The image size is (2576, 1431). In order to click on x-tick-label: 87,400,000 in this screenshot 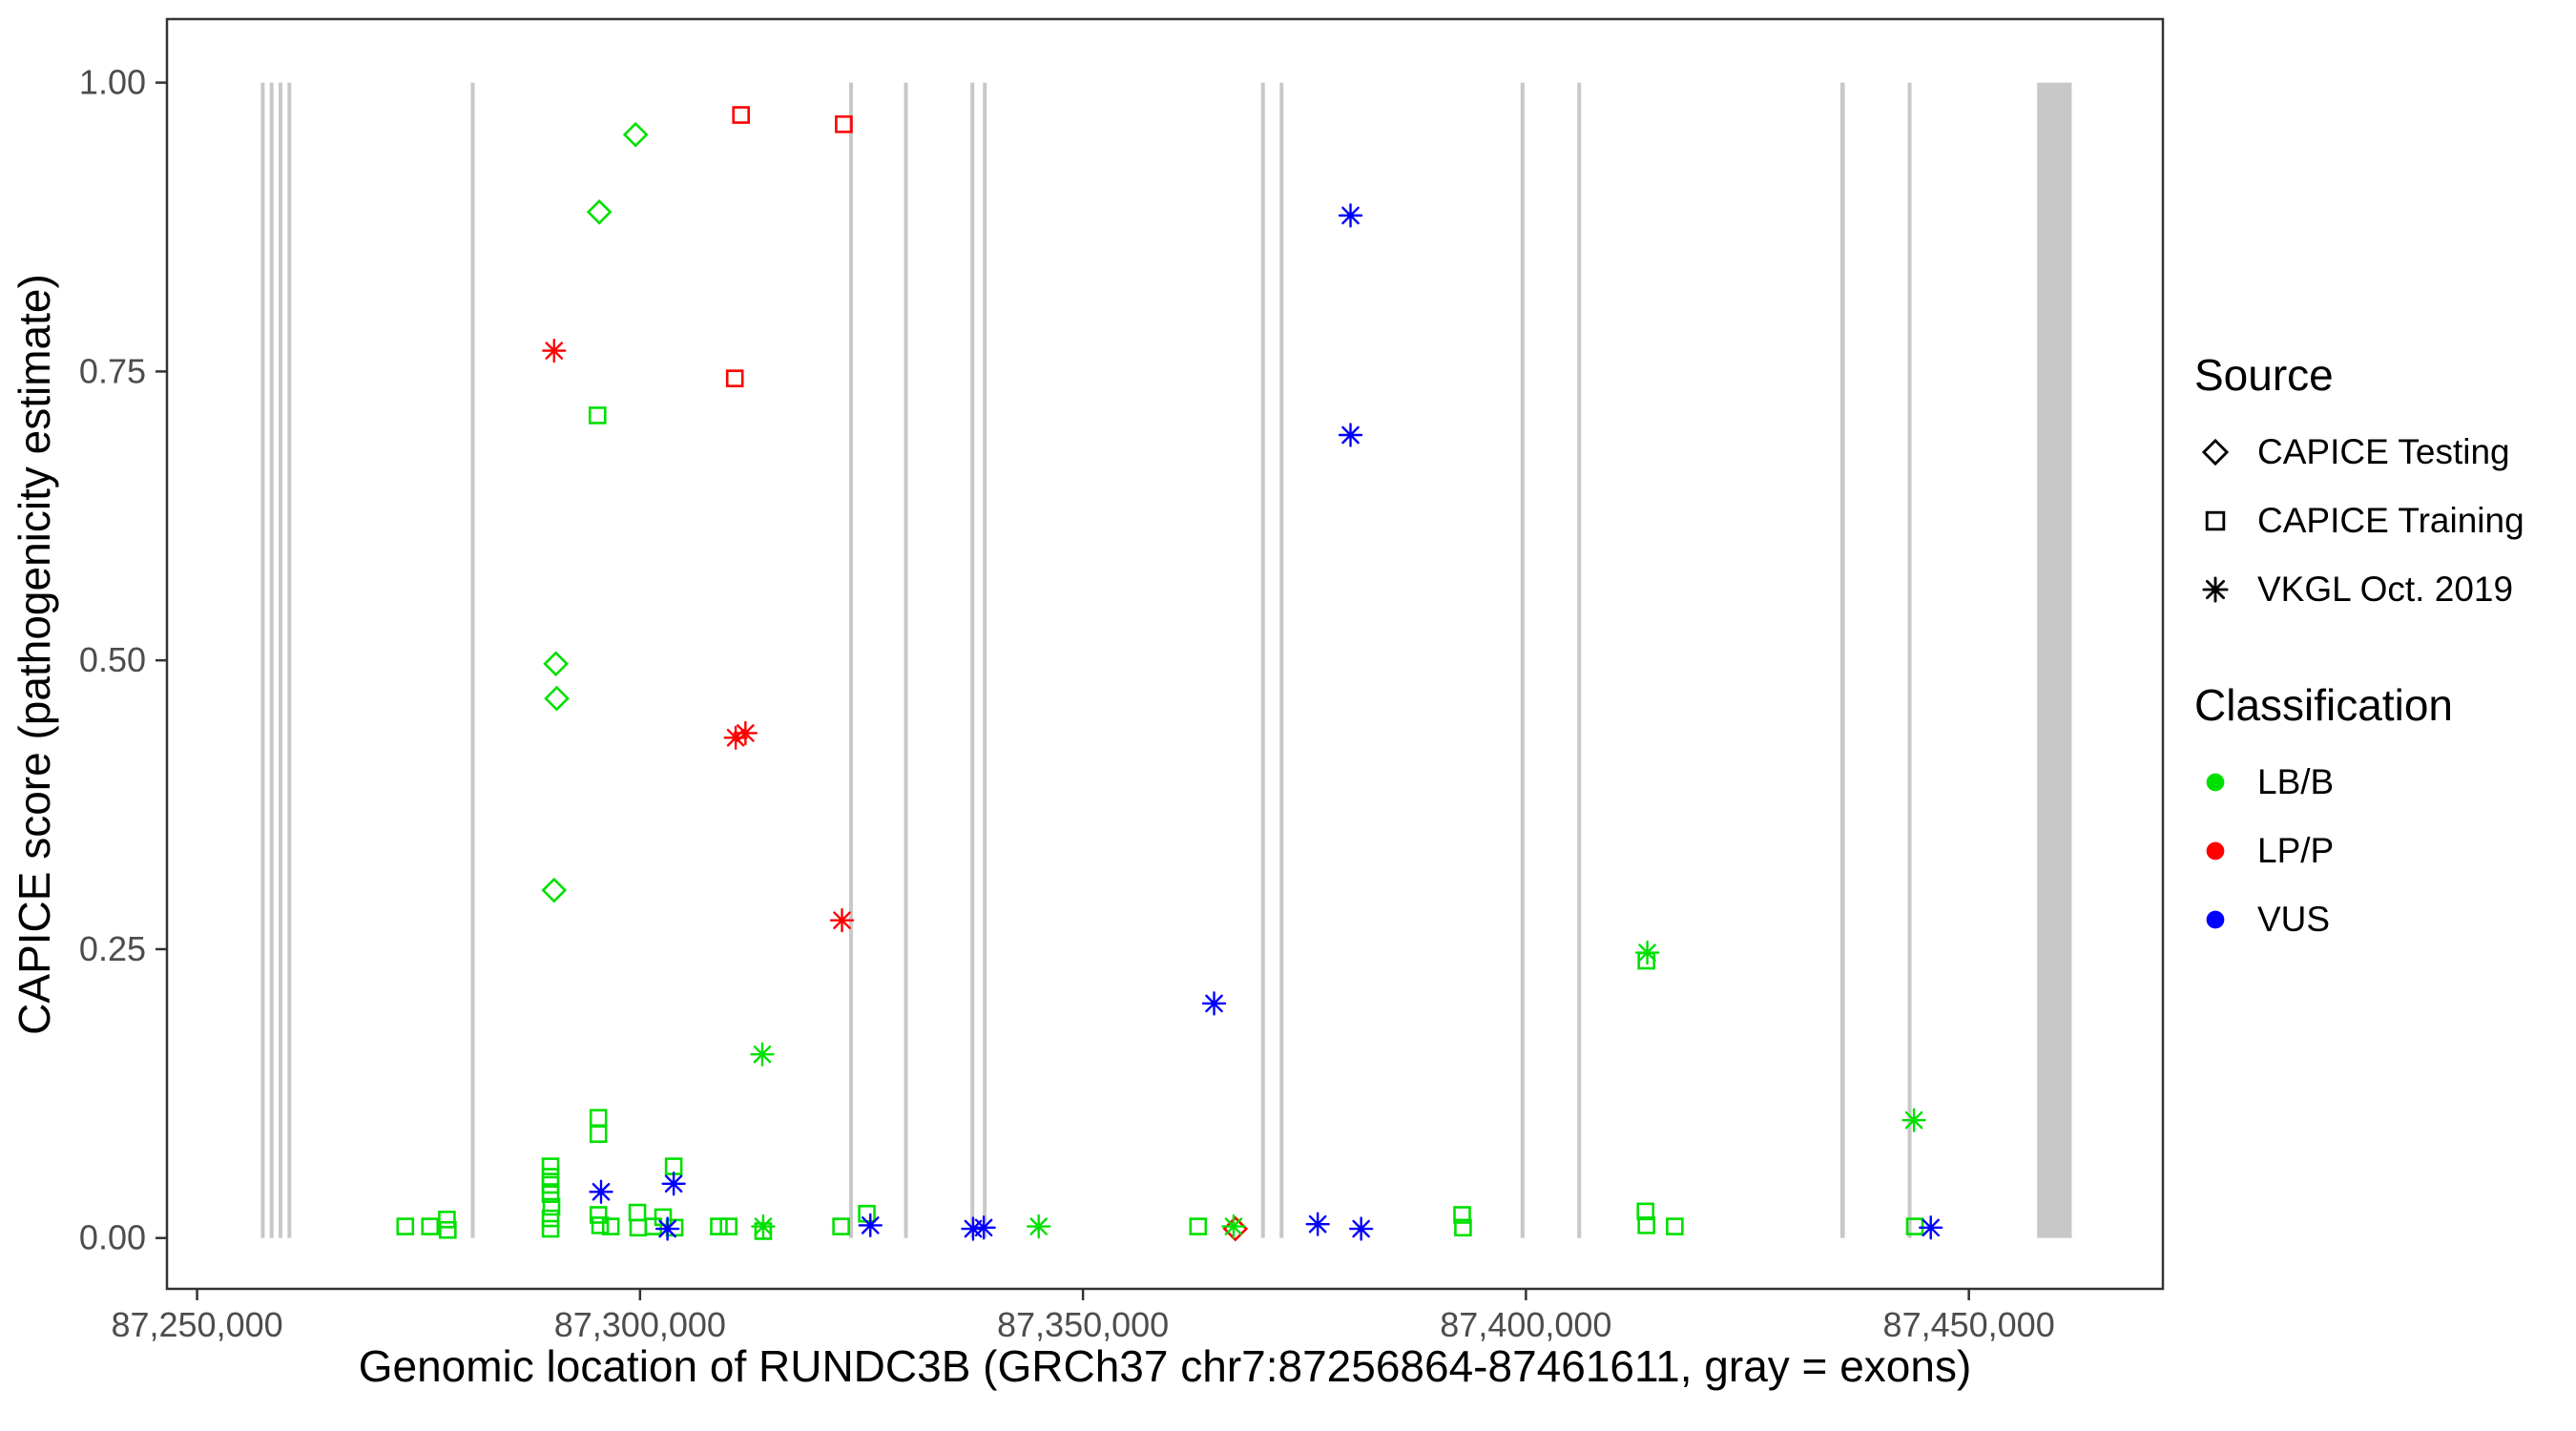, I will do `click(1525, 1324)`.